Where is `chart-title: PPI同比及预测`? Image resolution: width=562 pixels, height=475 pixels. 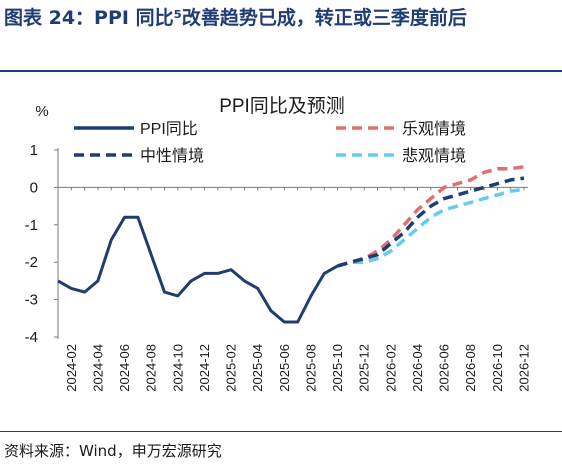
chart-title: PPI同比及预测 is located at coordinates (282, 106).